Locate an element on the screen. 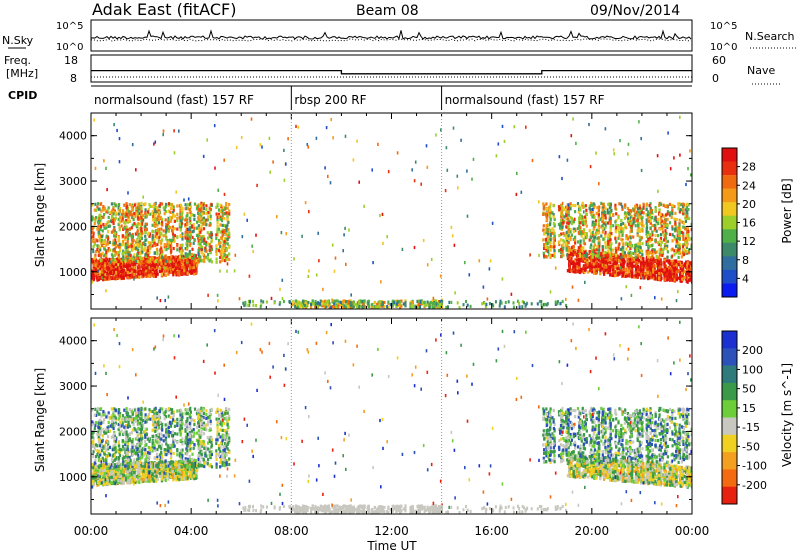  cpid-segment-label: normalsound (fast) 157 RF is located at coordinates (525, 100).